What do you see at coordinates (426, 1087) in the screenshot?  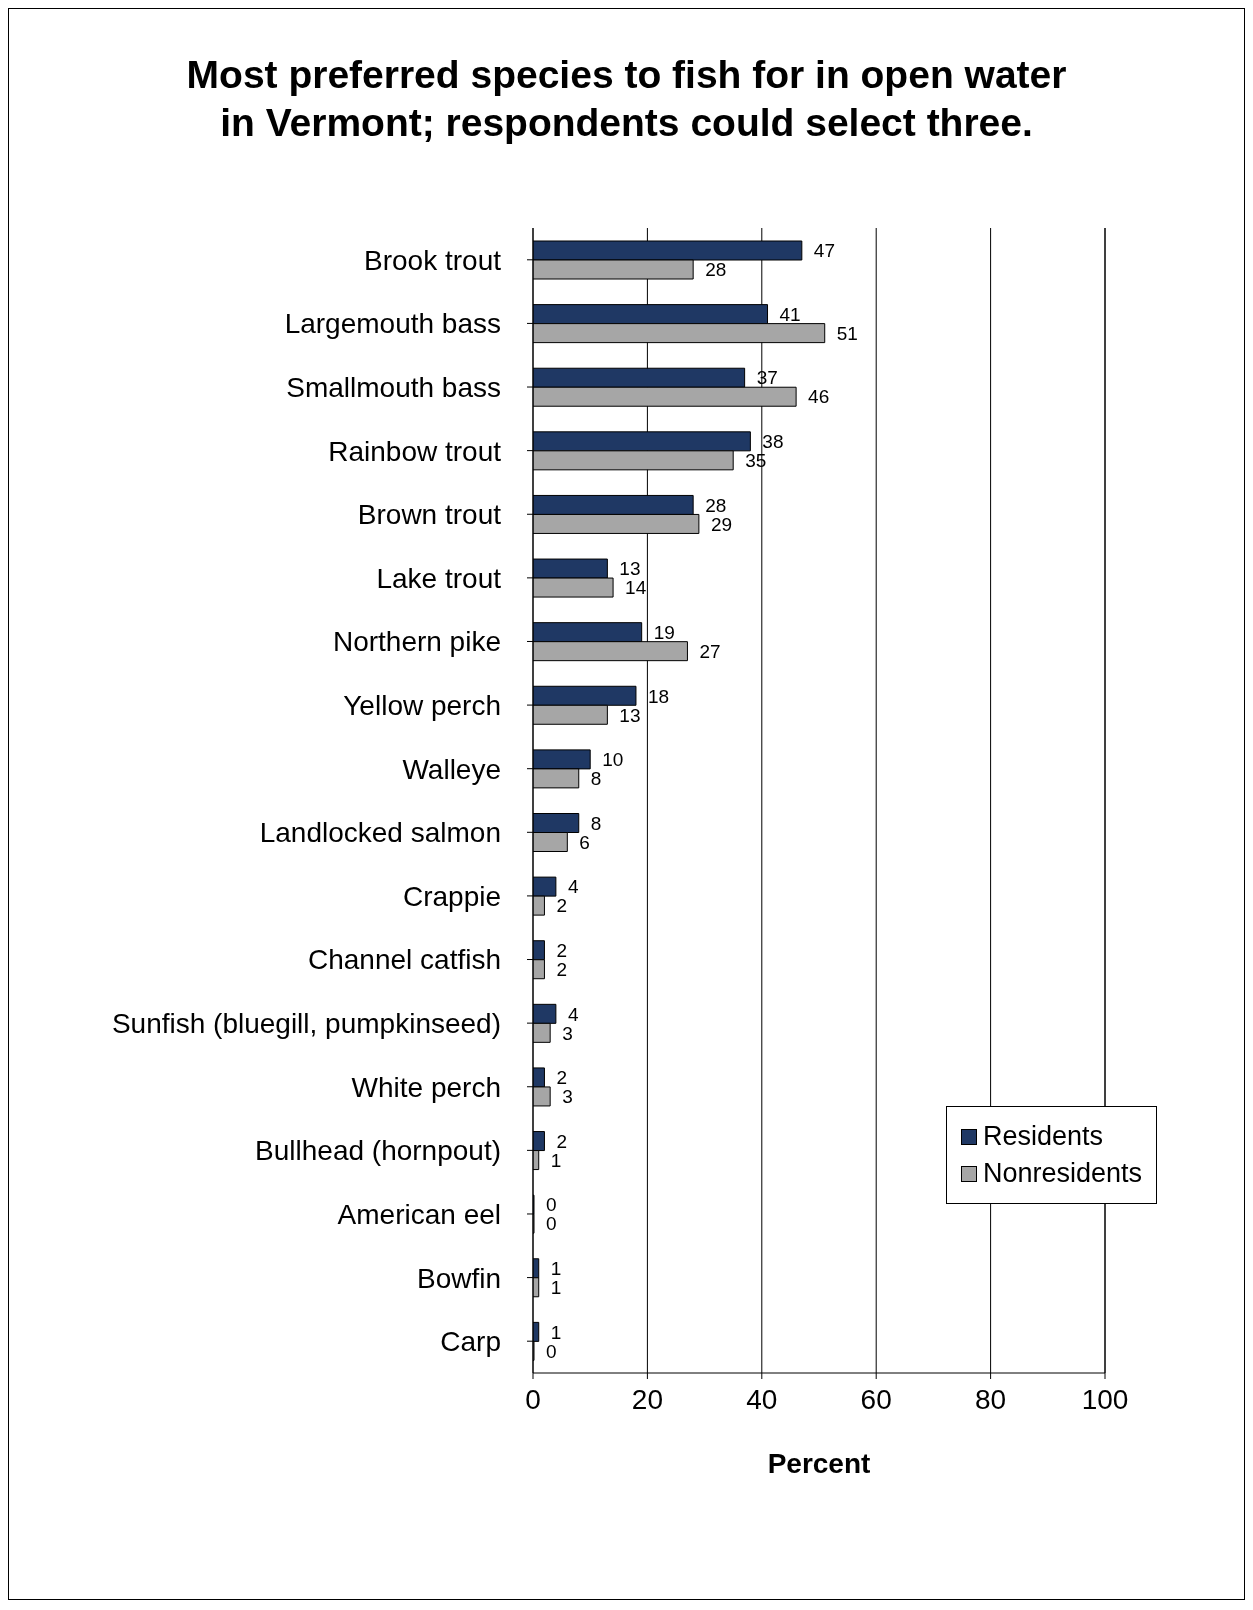 I see `y-tick-label: White perch` at bounding box center [426, 1087].